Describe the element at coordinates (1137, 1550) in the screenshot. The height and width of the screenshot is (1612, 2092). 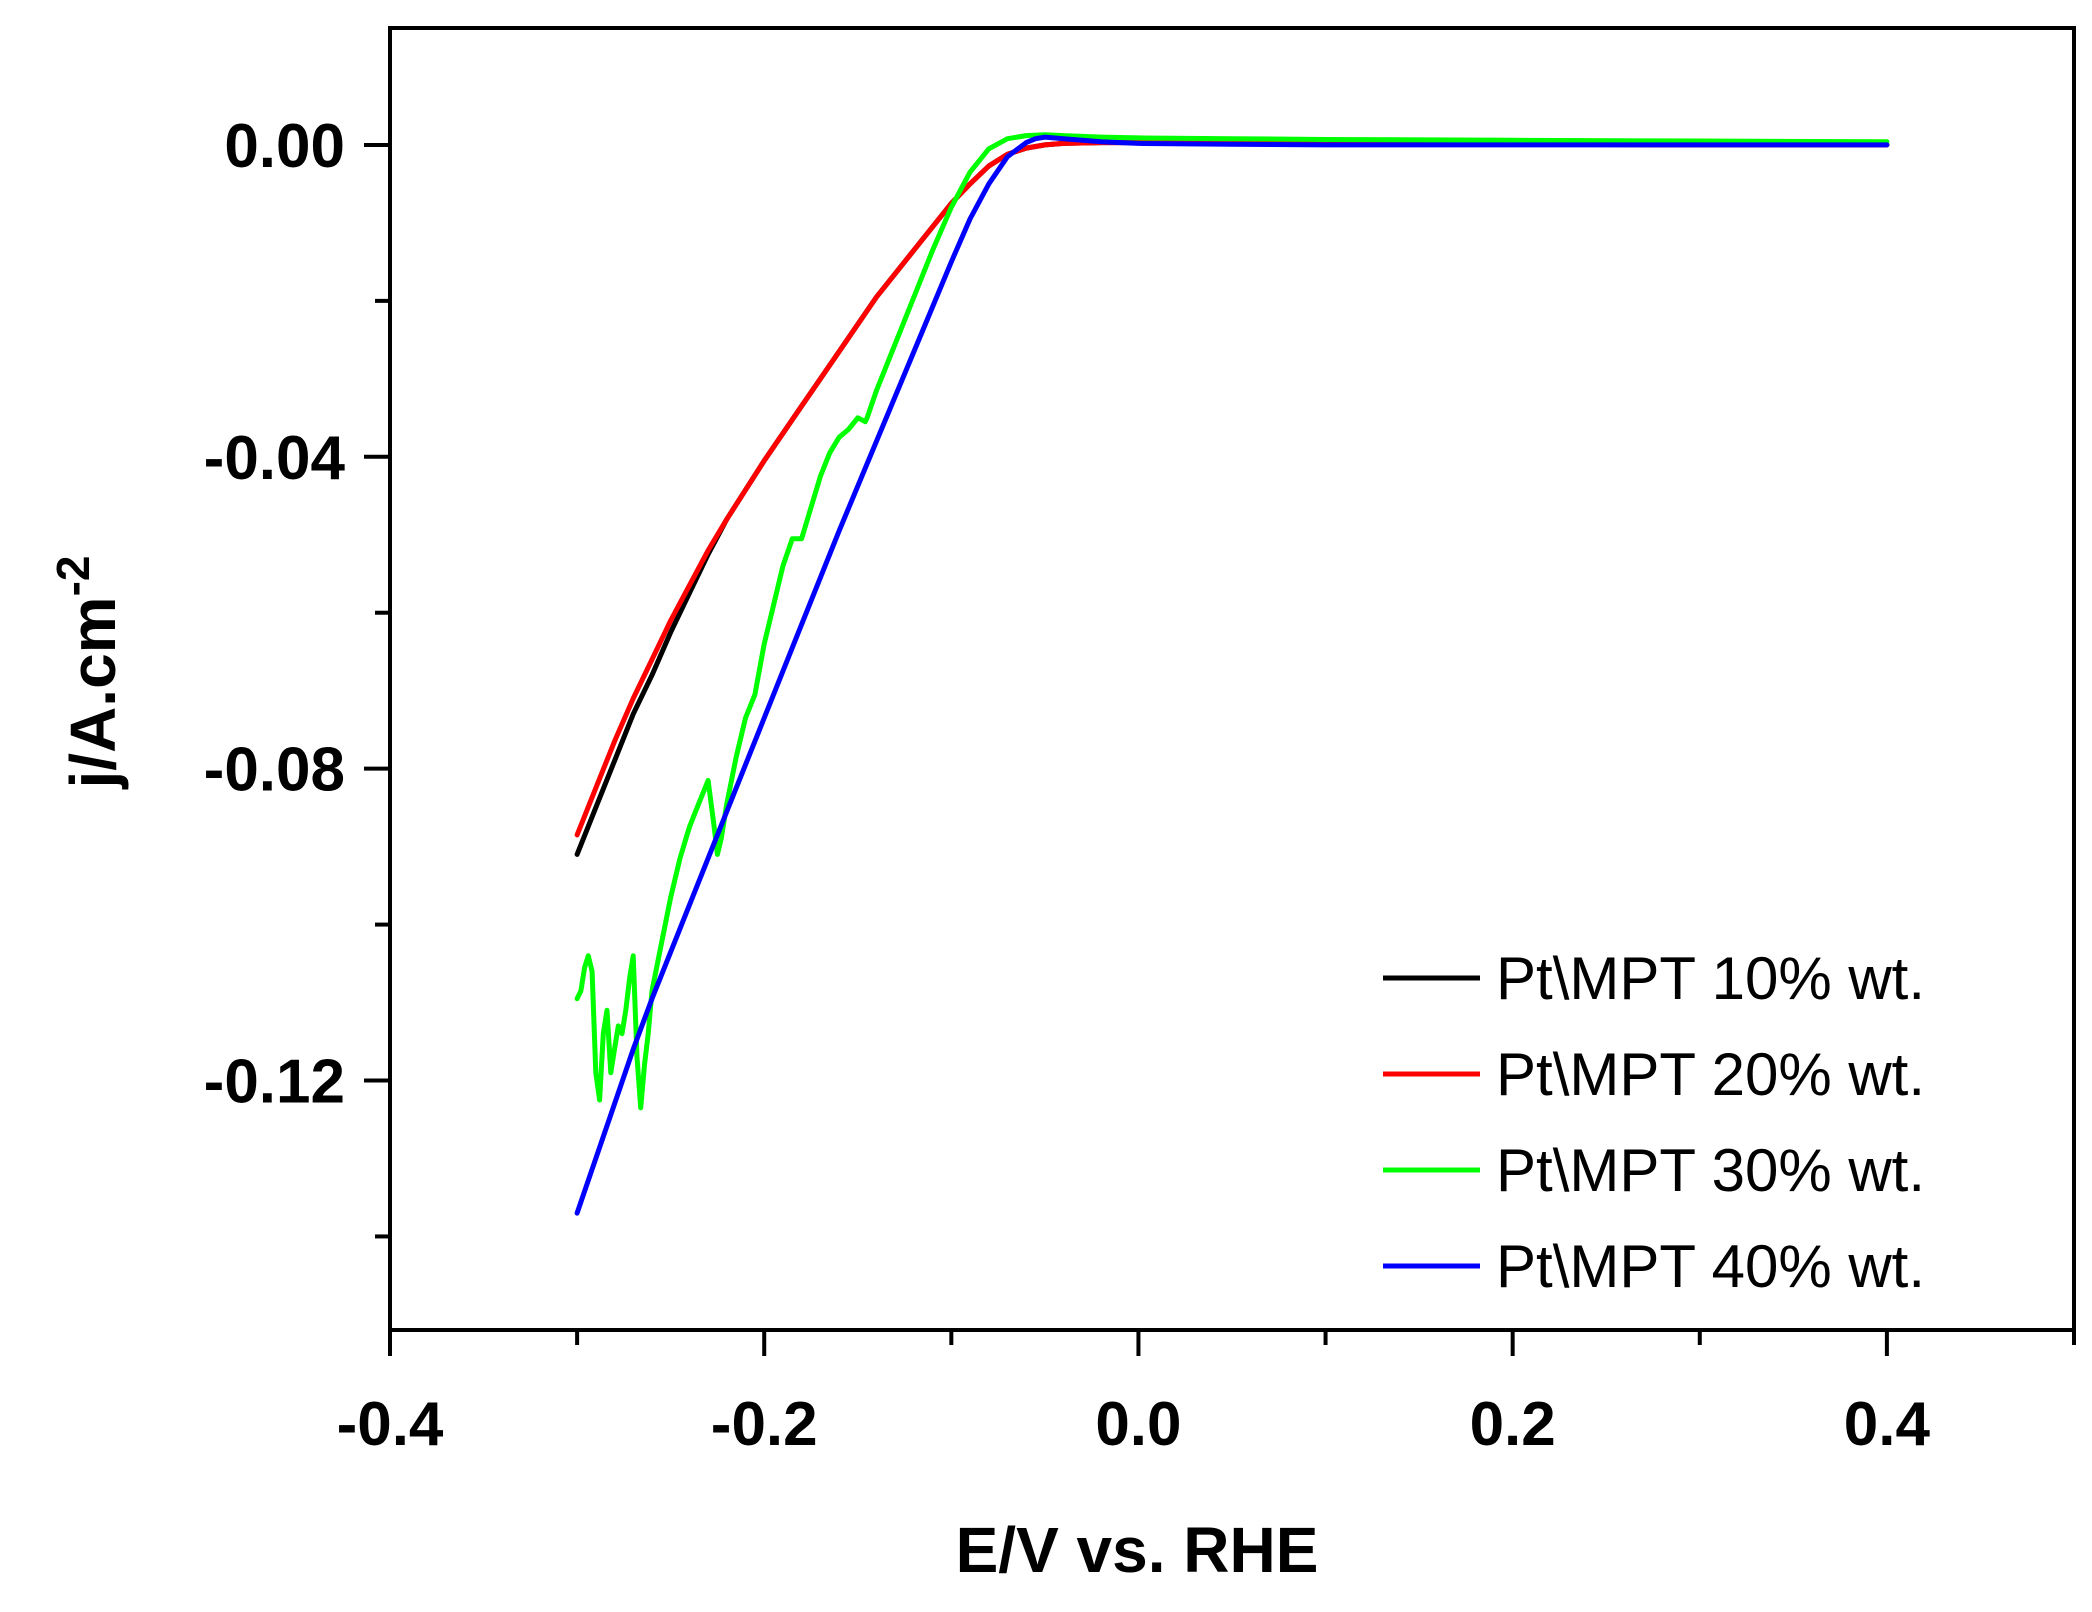
I see `x-axis-title: E/V vs. RHE` at that location.